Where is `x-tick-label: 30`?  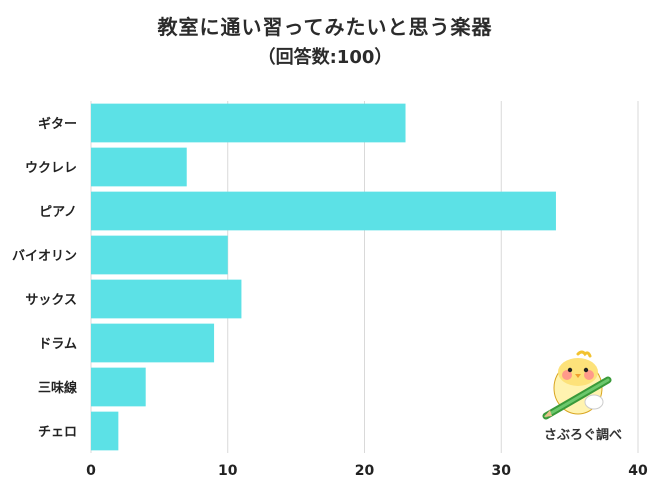 x-tick-label: 30 is located at coordinates (502, 471).